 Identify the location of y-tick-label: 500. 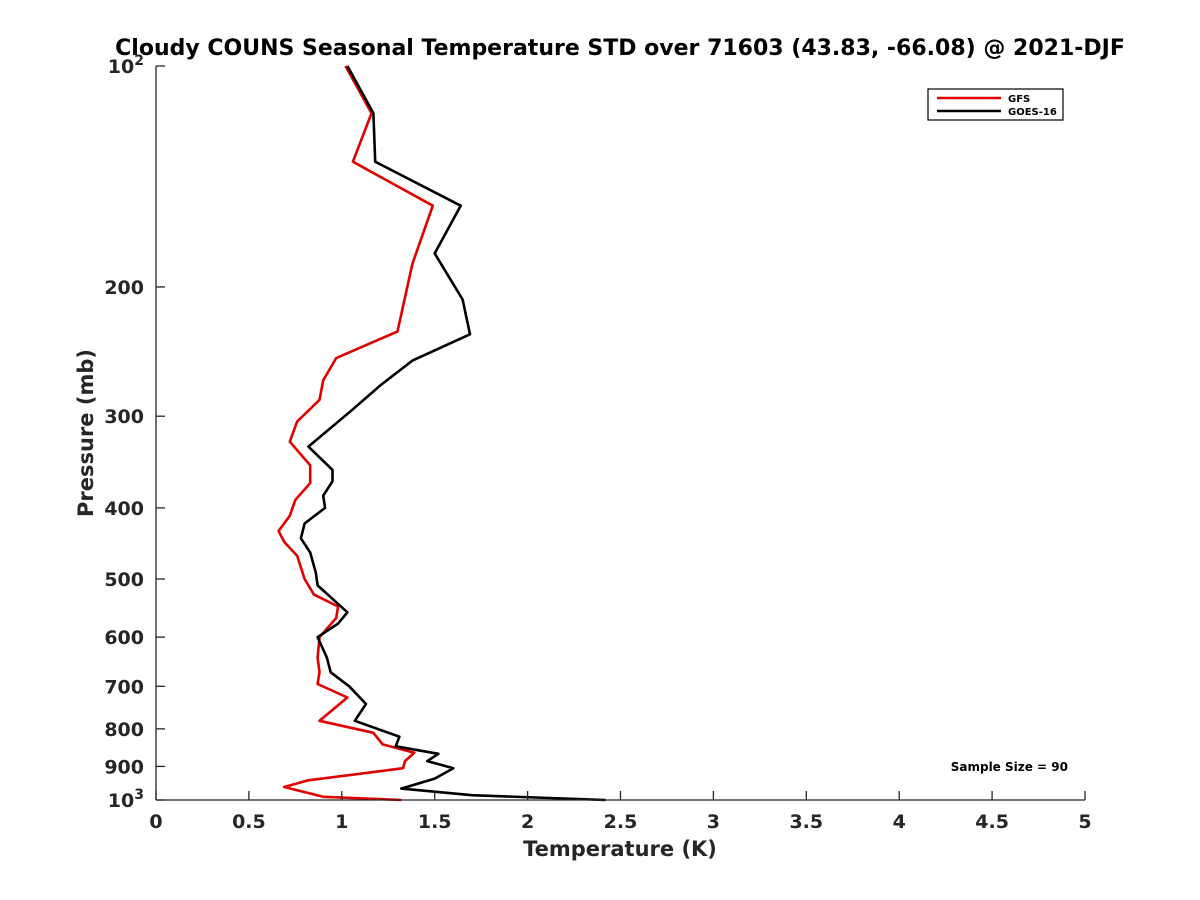
(124, 580).